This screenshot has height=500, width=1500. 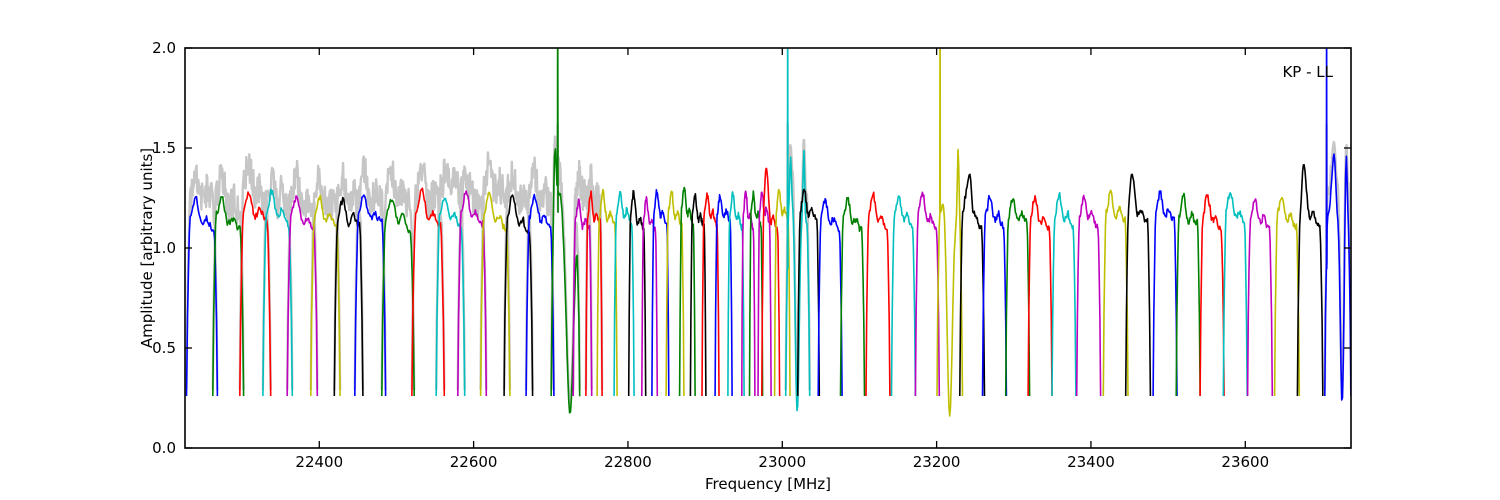 I want to click on y-tick-label: 1.0, so click(x=164, y=248).